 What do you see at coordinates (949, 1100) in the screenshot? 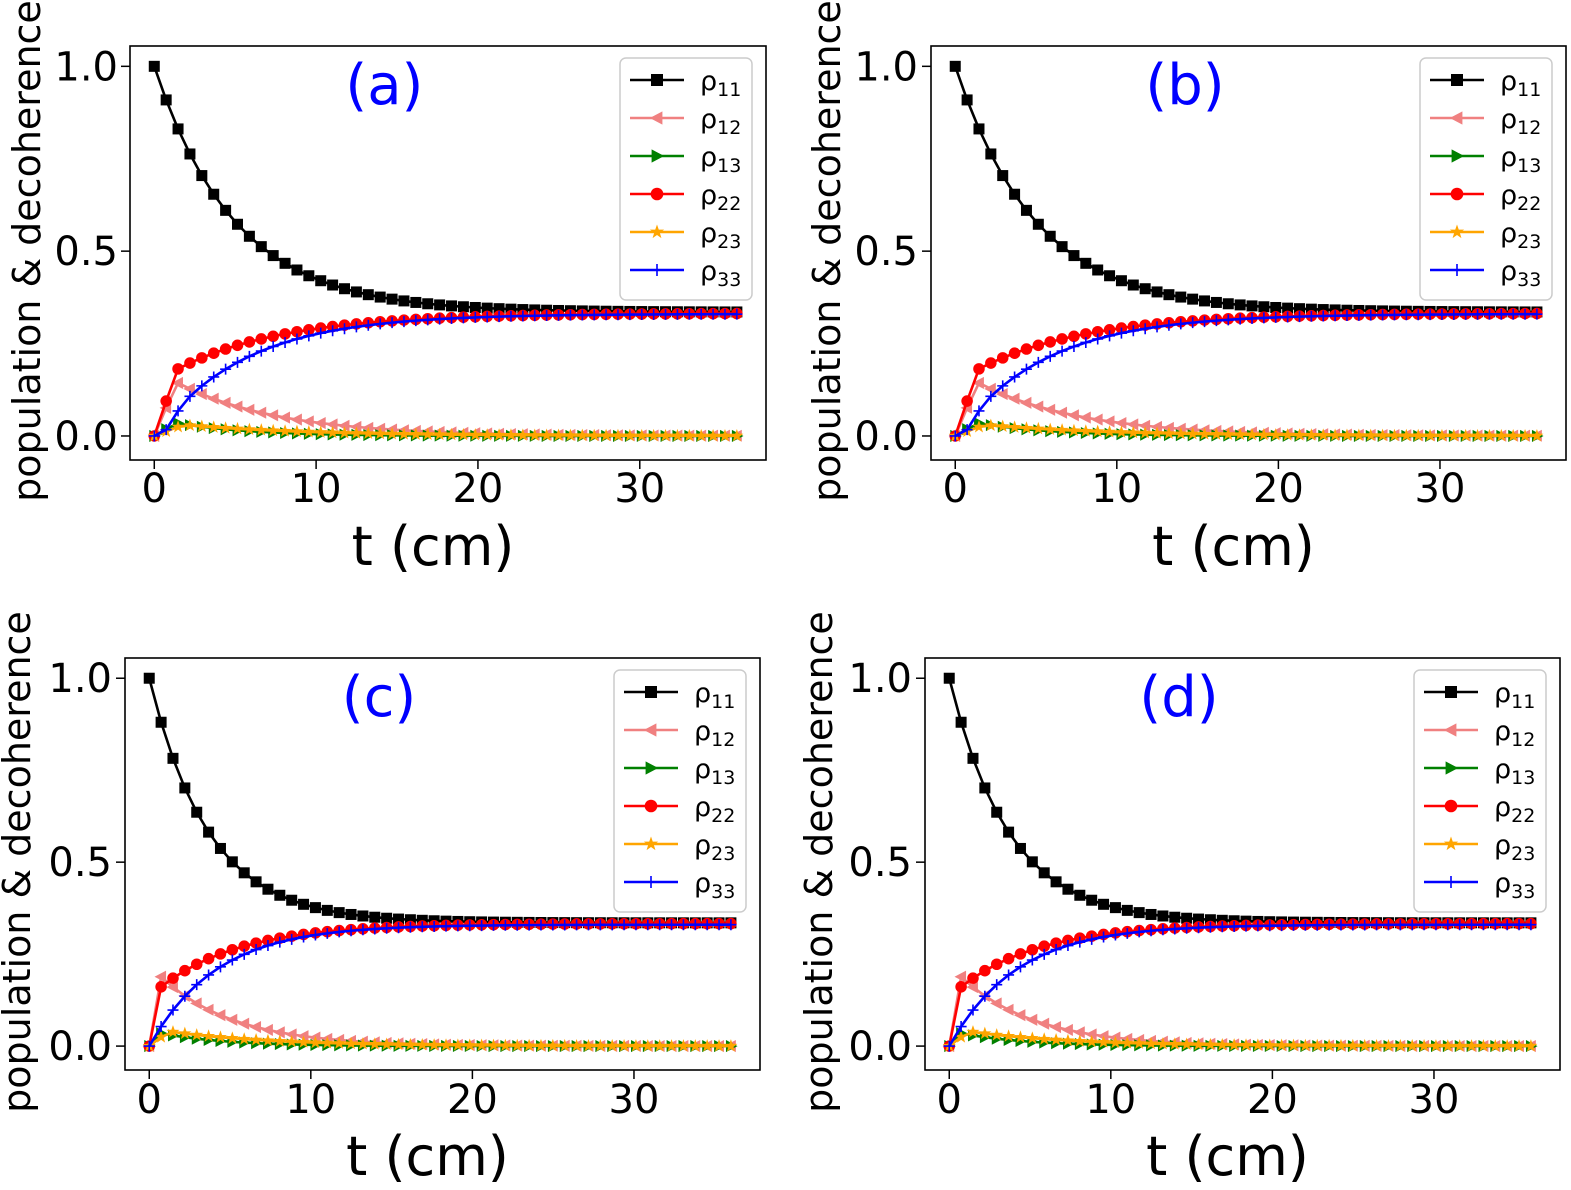
I see `x-tick-label: 0` at bounding box center [949, 1100].